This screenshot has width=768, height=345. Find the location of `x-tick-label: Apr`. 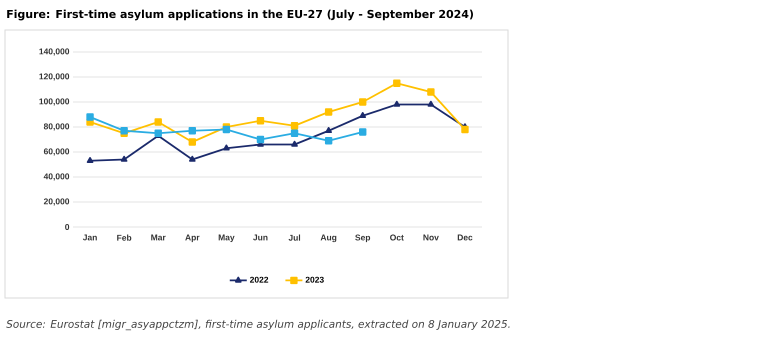

x-tick-label: Apr is located at coordinates (192, 238).